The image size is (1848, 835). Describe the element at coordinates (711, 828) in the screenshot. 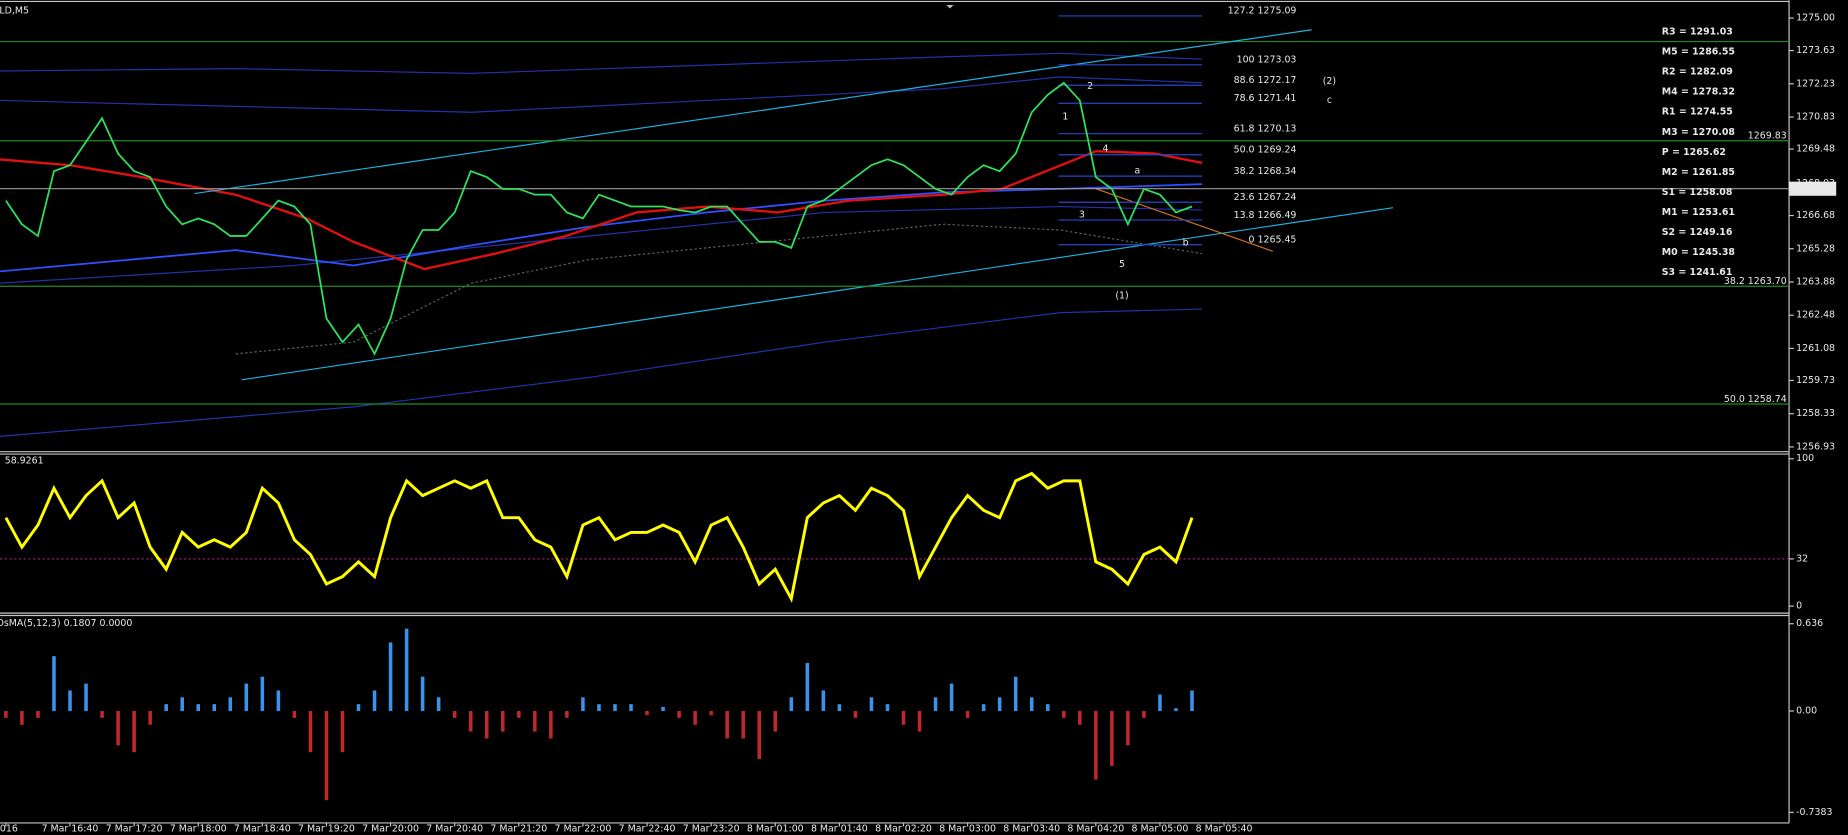

I see `x-tick-label: 7 Mar 23:20` at that location.